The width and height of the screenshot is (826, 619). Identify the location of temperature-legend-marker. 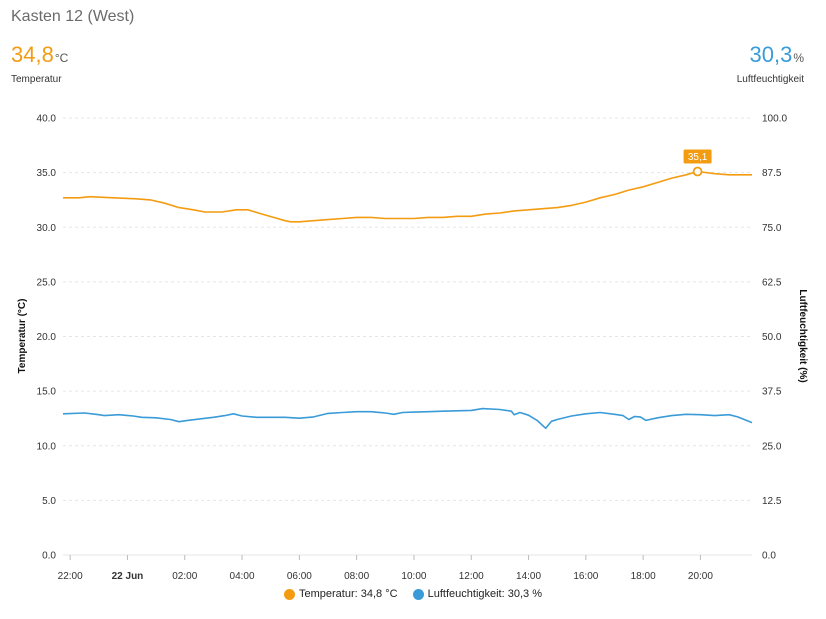
(289, 594).